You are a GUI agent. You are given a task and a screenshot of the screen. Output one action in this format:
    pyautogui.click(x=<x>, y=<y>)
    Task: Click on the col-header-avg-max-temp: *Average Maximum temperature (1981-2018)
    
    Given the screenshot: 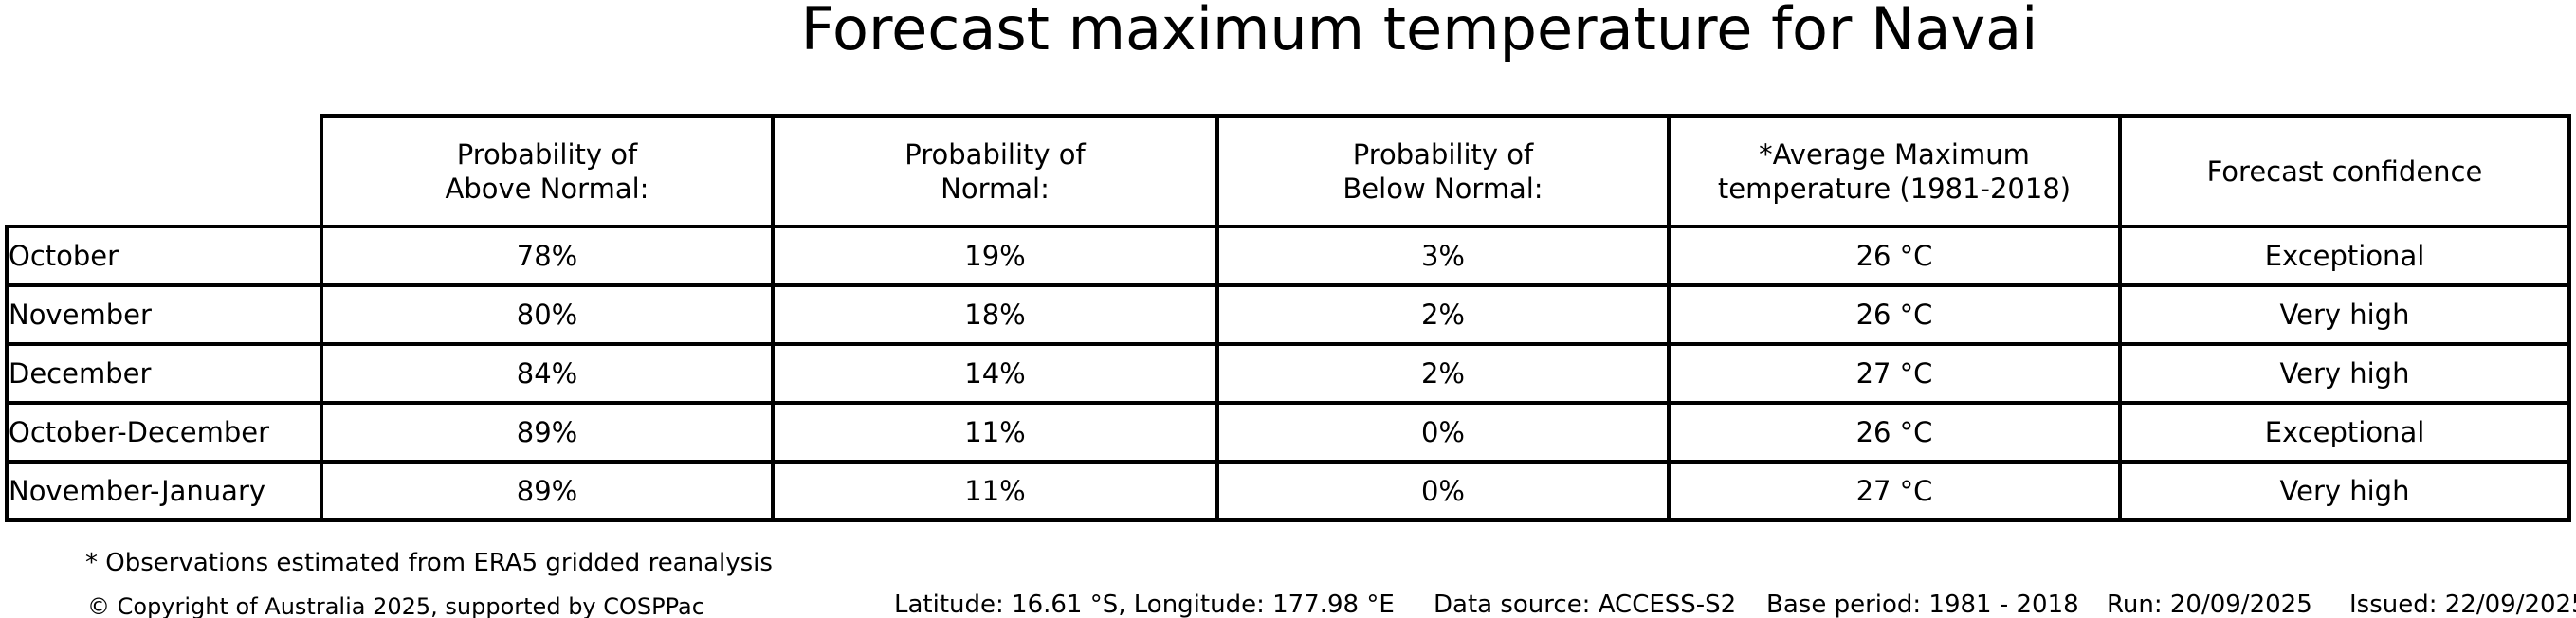 What is the action you would take?
    pyautogui.click(x=1894, y=171)
    